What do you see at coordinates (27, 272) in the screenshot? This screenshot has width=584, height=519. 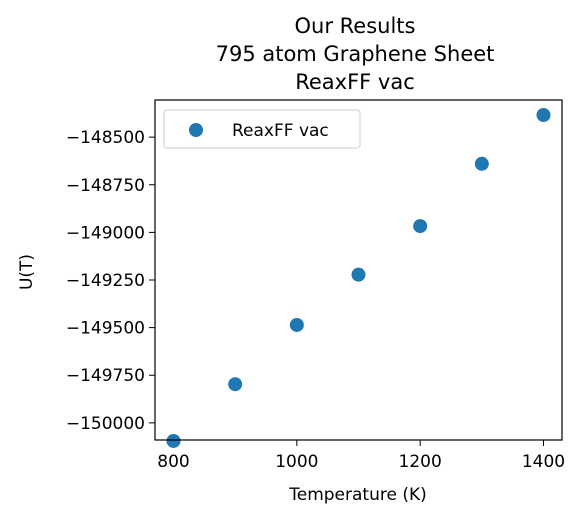 I see `y-axis-label: U(T)` at bounding box center [27, 272].